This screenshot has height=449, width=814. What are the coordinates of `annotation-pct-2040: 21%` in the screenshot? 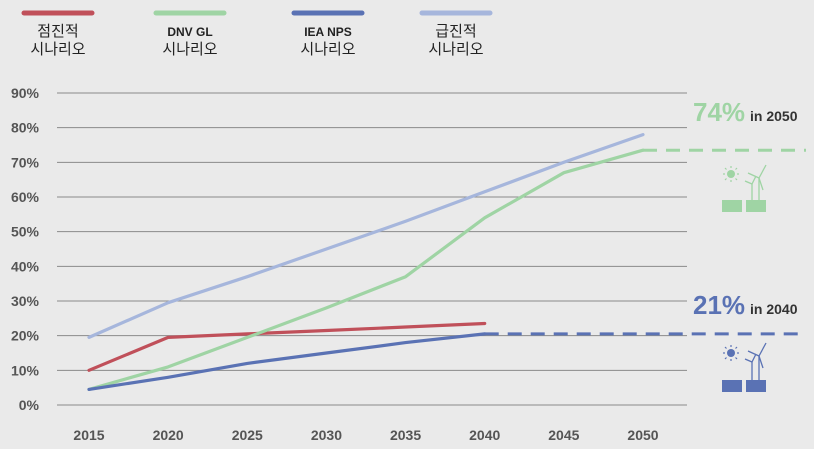 It's located at (719, 305).